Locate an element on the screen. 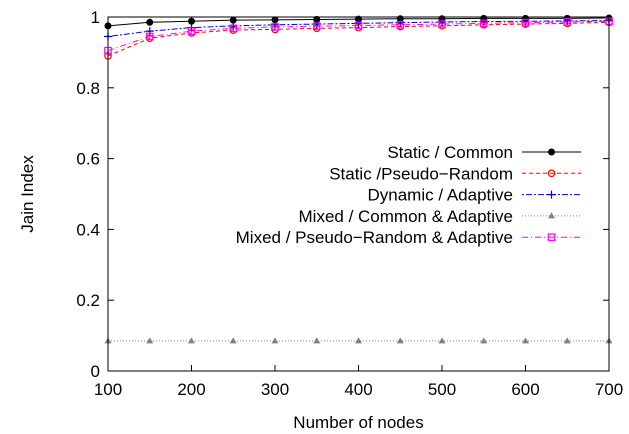 This screenshot has width=629, height=434. legend-entry: Static /Pseudo−Random is located at coordinates (455, 173).